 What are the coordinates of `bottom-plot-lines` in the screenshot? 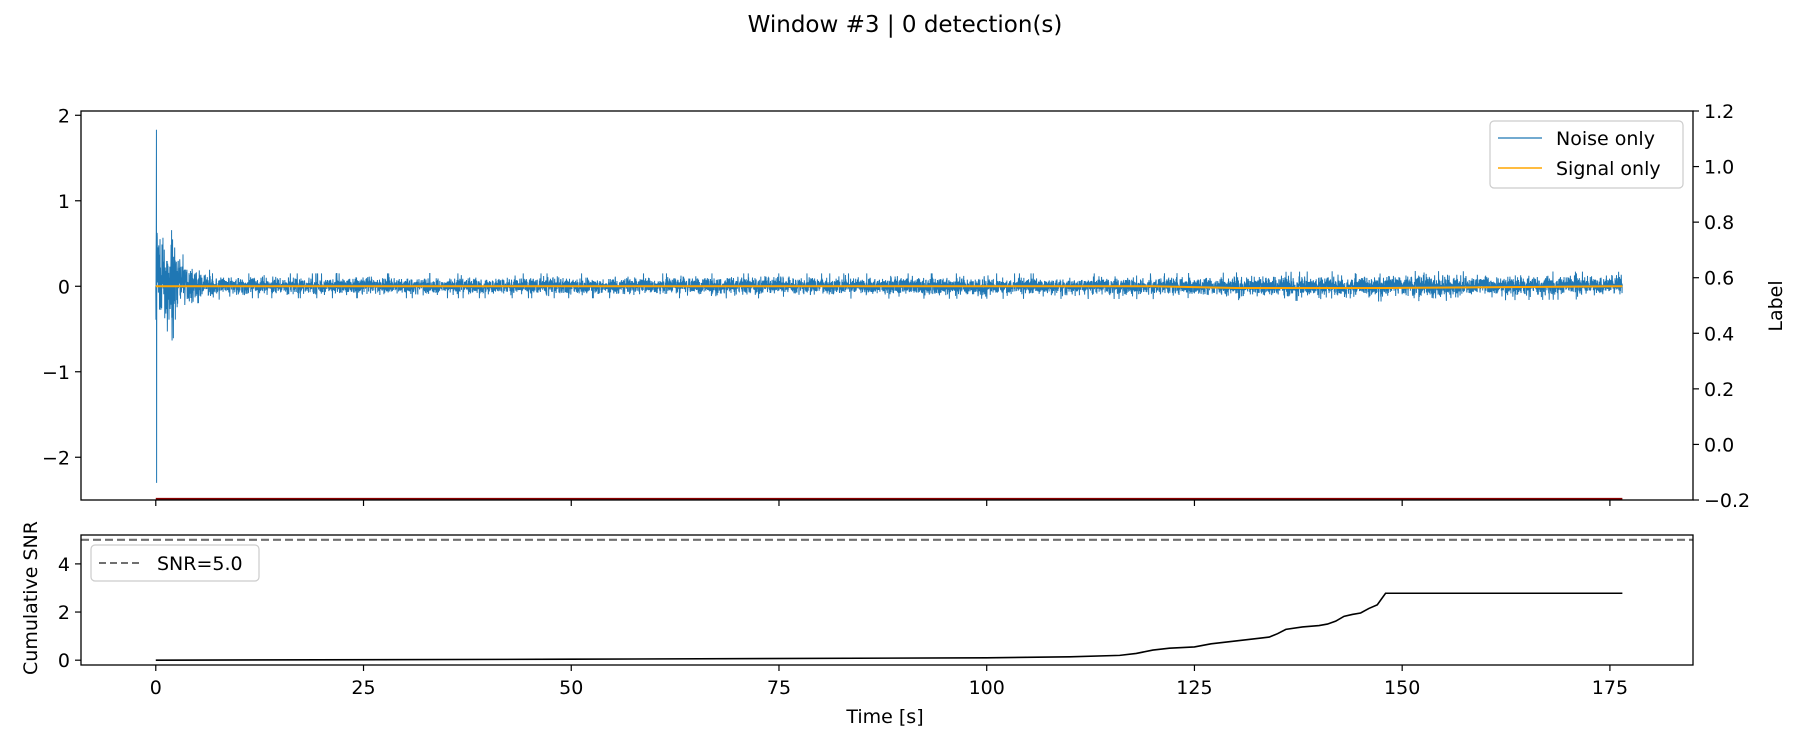 It's located at (887, 599).